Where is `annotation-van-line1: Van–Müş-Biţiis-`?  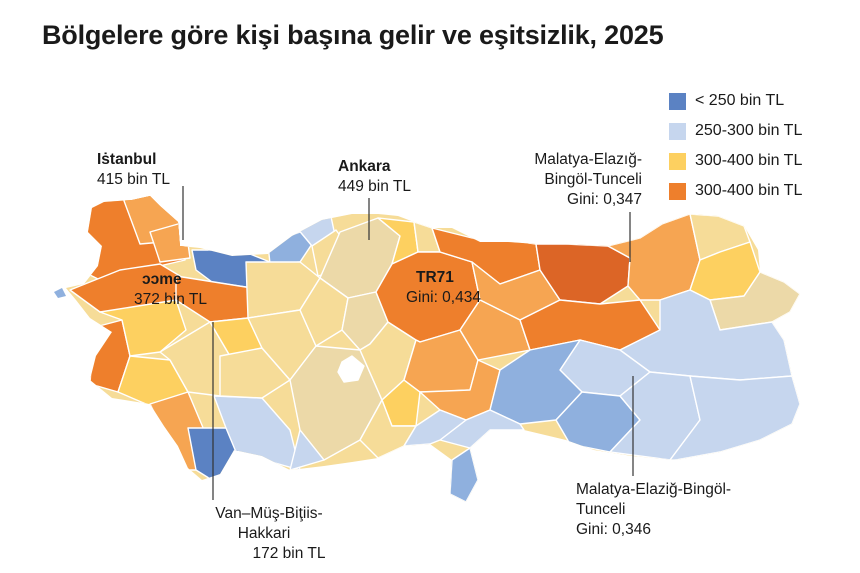 annotation-van-line1: Van–Müş-Biţiis- is located at coordinates (269, 513).